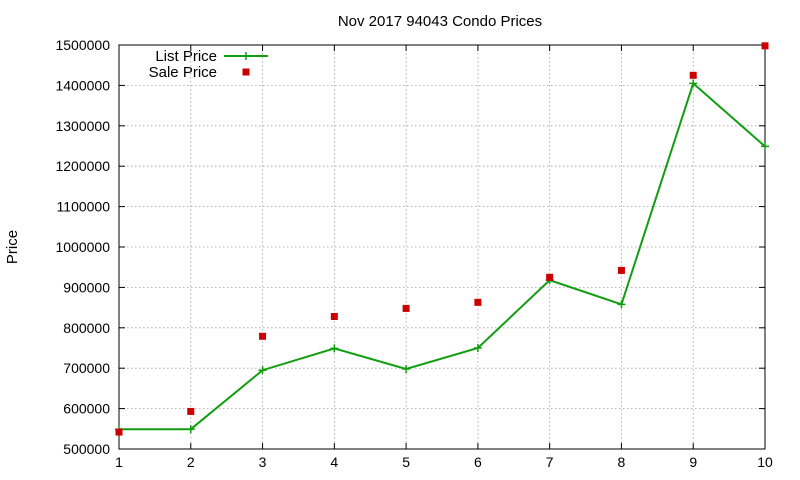 The width and height of the screenshot is (800, 480). Describe the element at coordinates (440, 21) in the screenshot. I see `chart-title: Nov 2017 94043 Condo Prices` at that location.